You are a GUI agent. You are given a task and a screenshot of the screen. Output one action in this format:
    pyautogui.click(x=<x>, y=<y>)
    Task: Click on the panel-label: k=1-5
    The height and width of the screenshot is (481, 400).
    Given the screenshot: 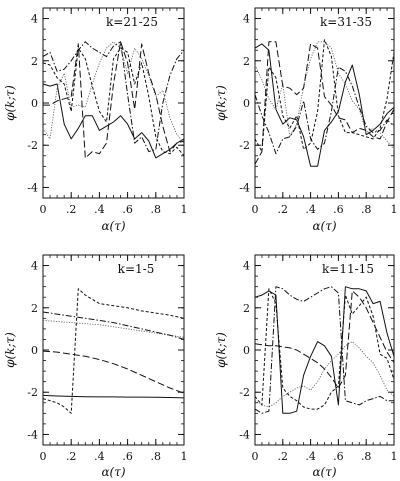 What is the action you would take?
    pyautogui.click(x=136, y=269)
    